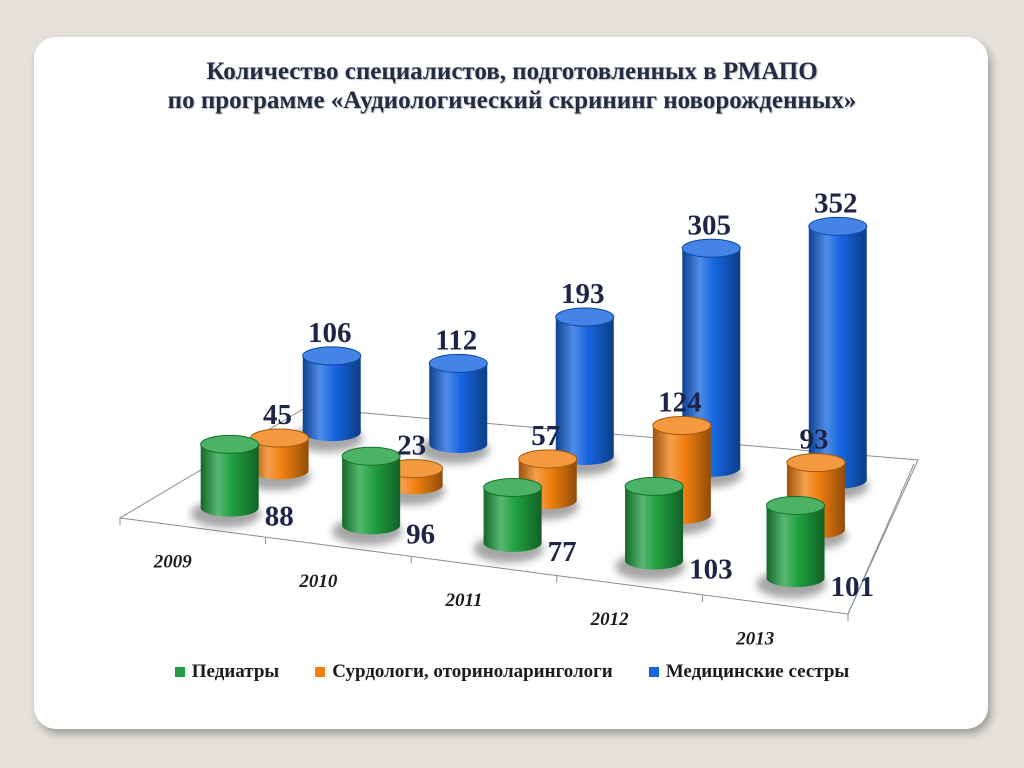 The image size is (1024, 768). What do you see at coordinates (548, 459) in the screenshot?
I see `top-audiologists-2011` at bounding box center [548, 459].